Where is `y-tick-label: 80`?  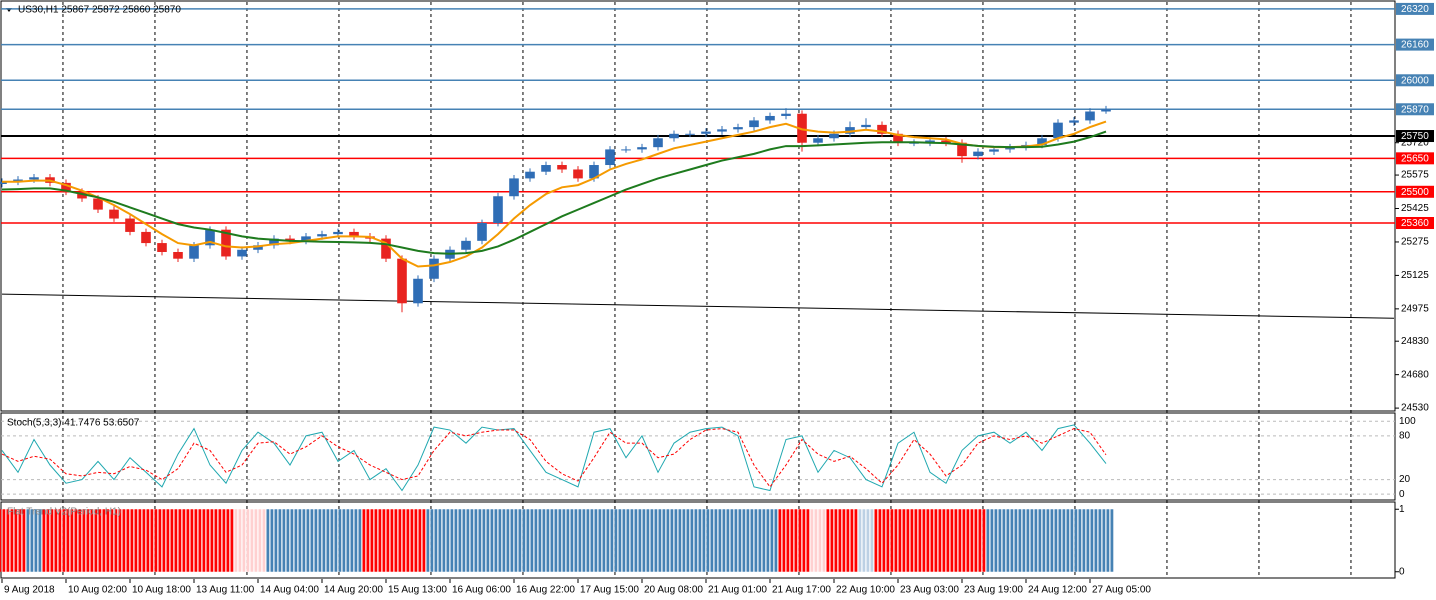 y-tick-label: 80 is located at coordinates (1405, 436).